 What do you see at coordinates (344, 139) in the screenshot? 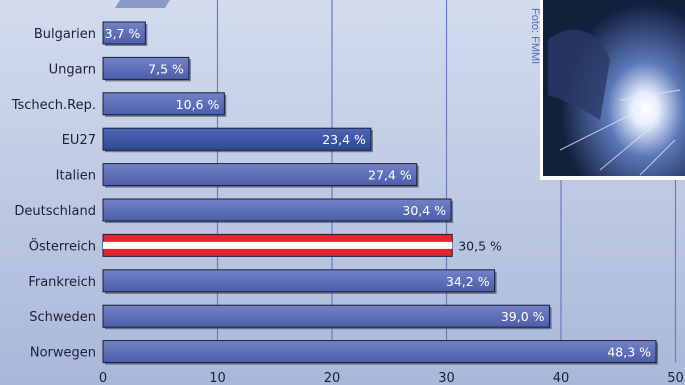
I see `value-label: 23,4 %` at bounding box center [344, 139].